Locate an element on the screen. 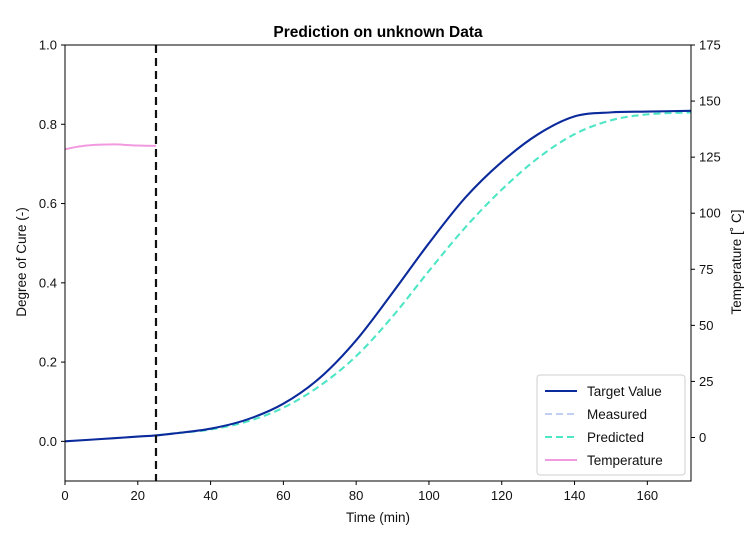 The height and width of the screenshot is (544, 753). legend-label-target-value: Target Value is located at coordinates (624, 391).